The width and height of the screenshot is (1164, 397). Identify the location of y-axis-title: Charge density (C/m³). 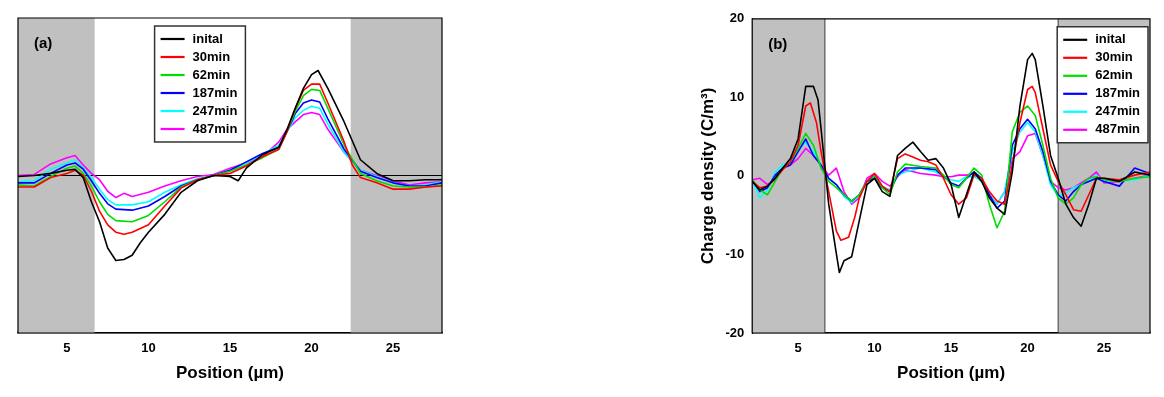
(707, 176).